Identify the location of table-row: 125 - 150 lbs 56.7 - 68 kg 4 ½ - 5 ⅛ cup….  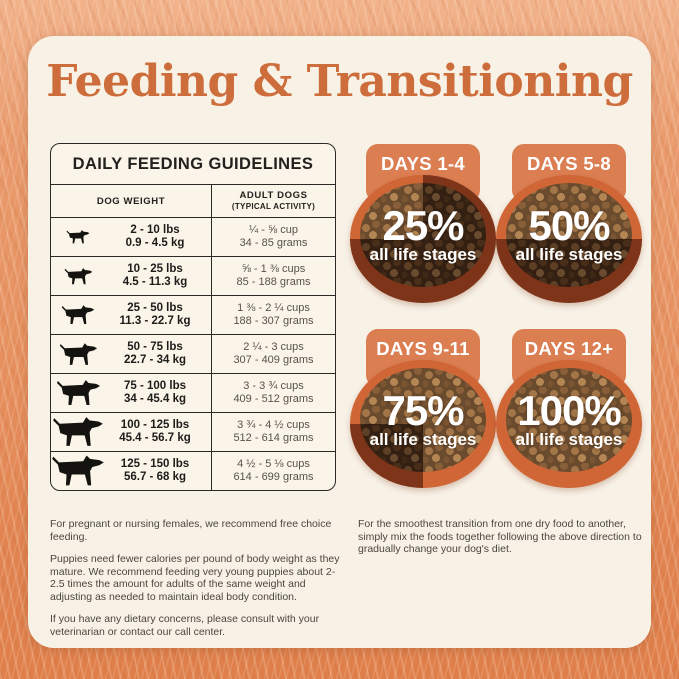
(193, 471).